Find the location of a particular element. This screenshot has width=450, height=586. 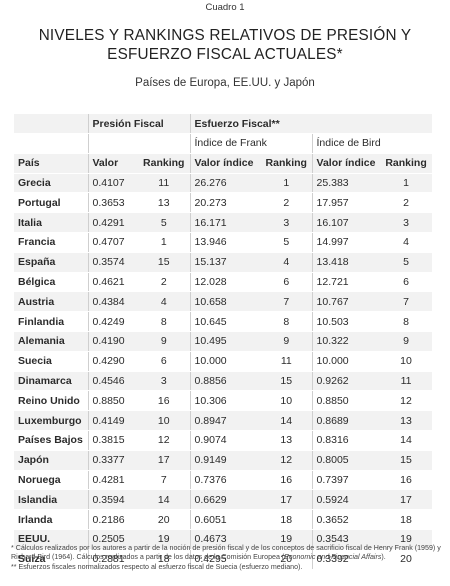

bird-ranking-cell: 10 is located at coordinates (406, 361).